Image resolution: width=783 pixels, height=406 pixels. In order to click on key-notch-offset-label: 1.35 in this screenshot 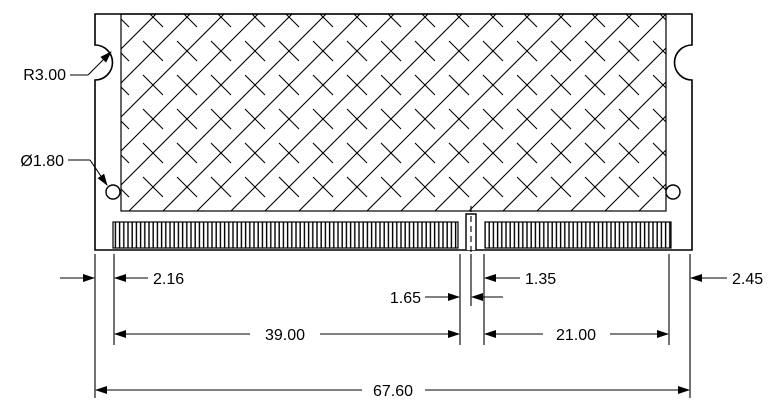, I will do `click(540, 279)`.